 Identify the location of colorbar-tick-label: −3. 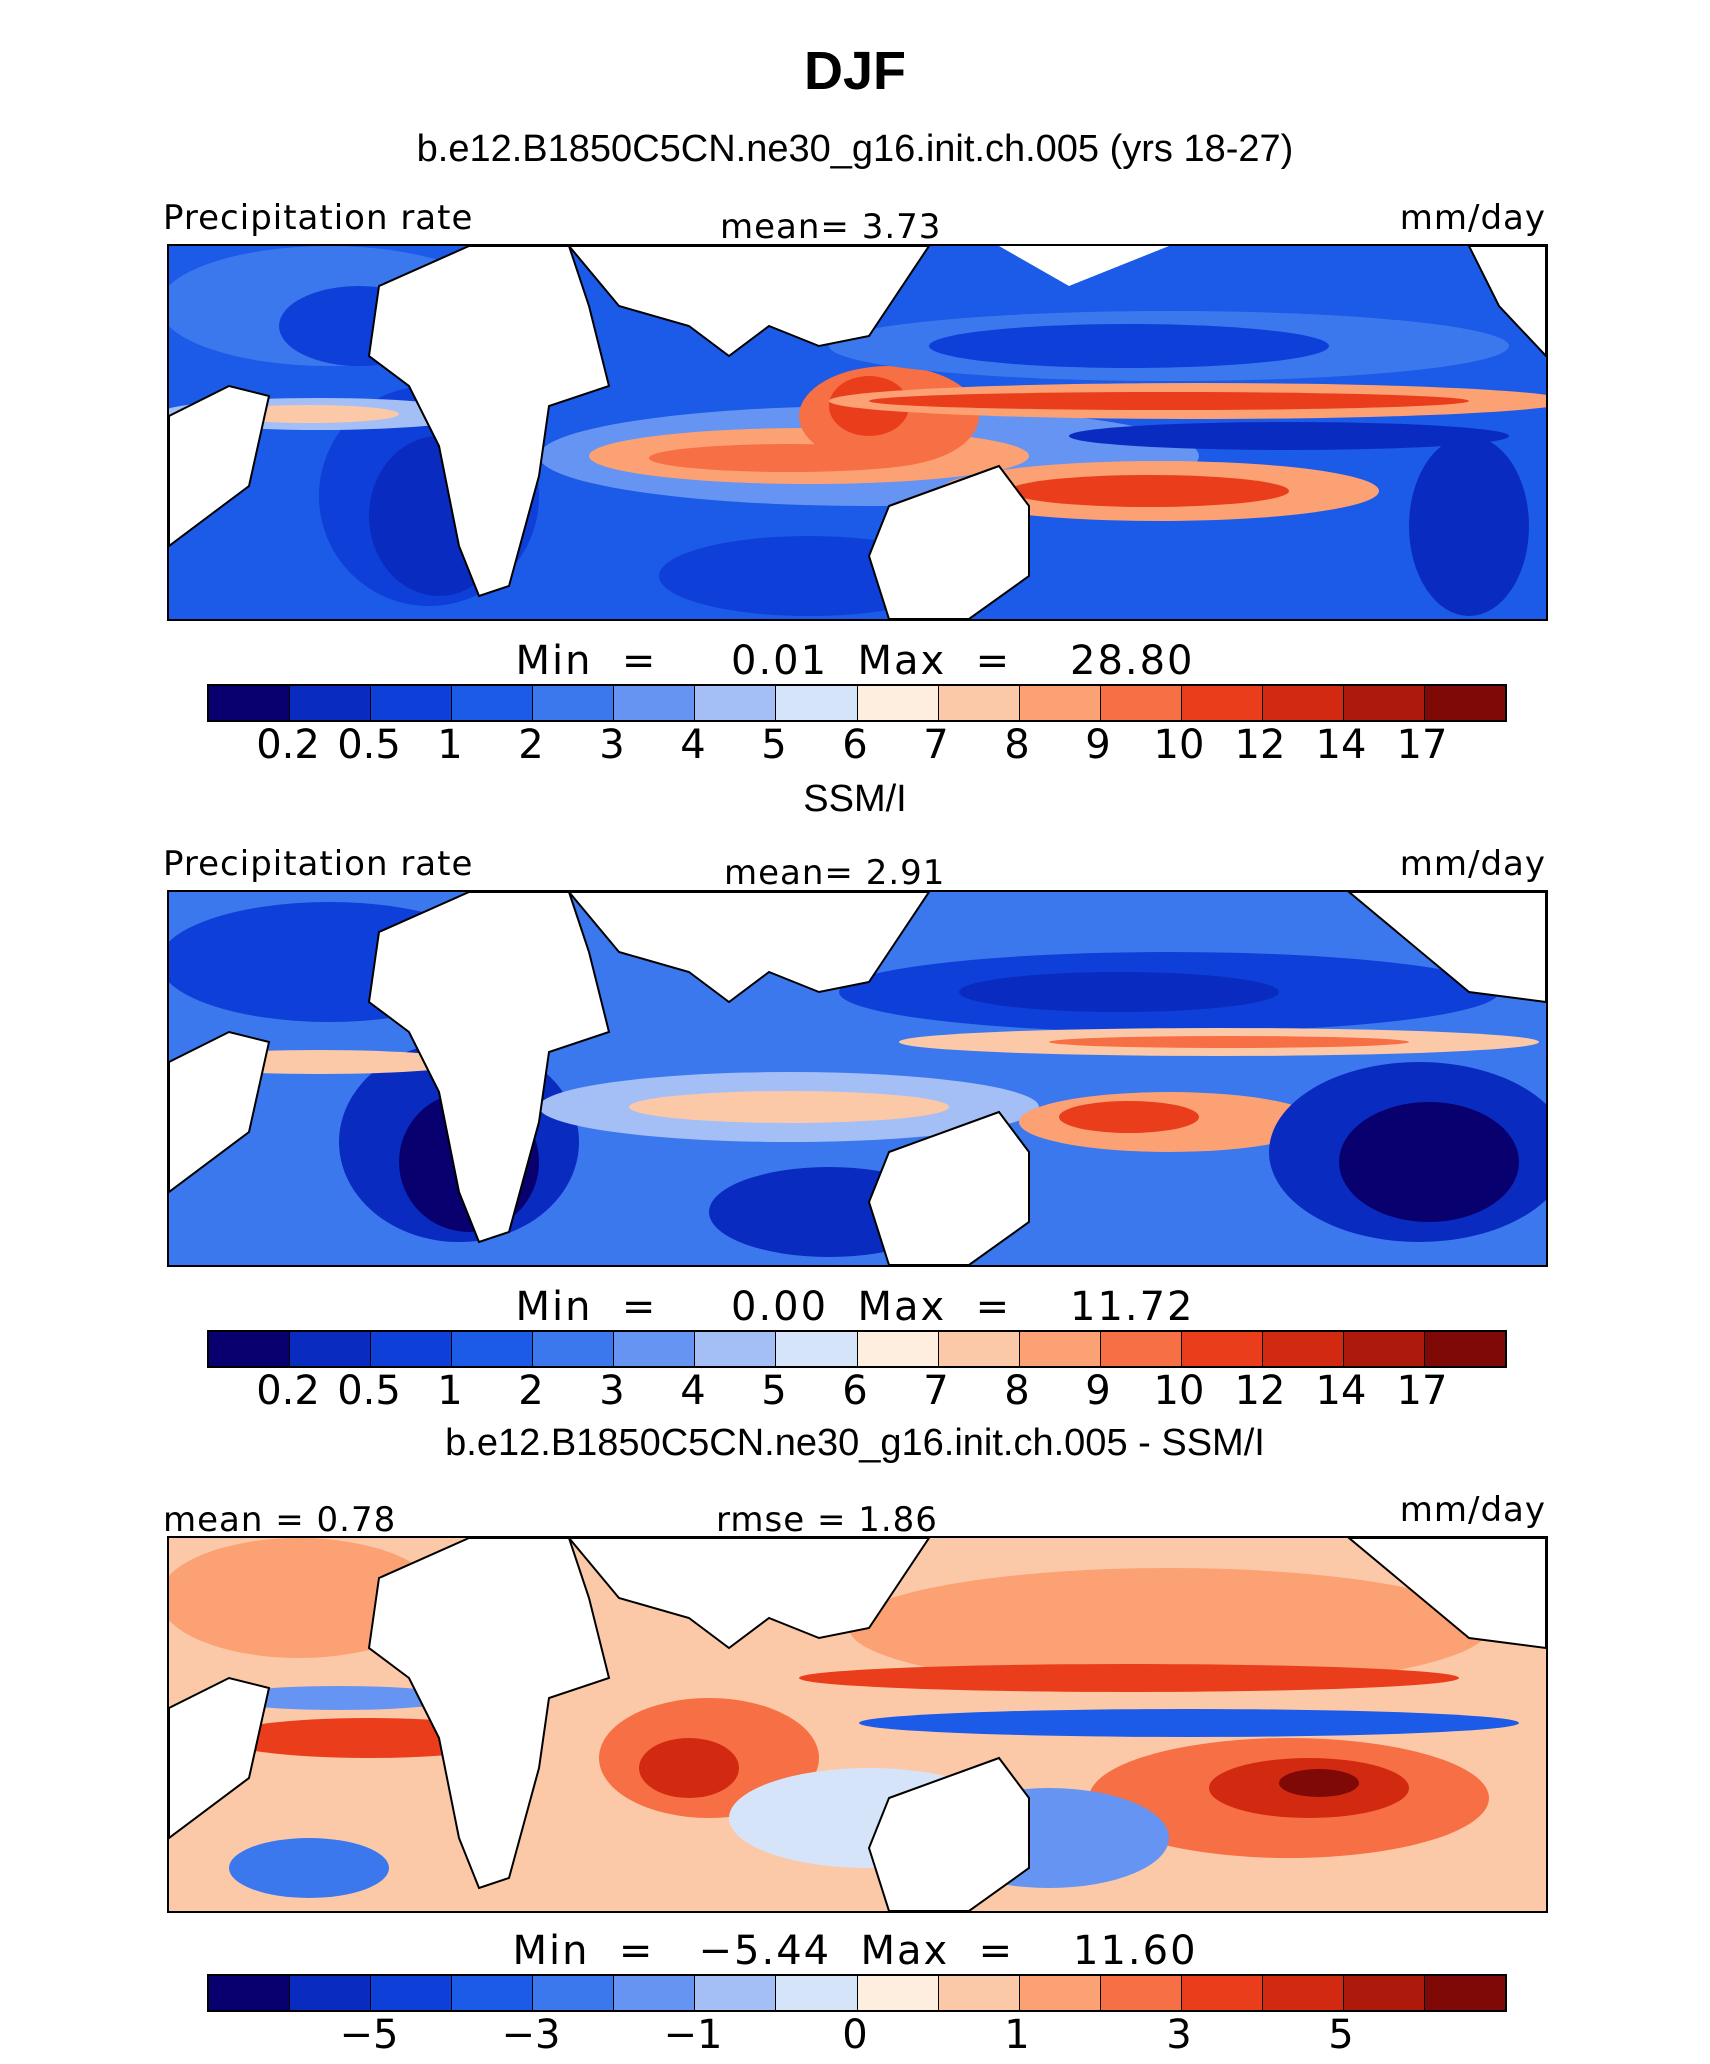
(531, 2035).